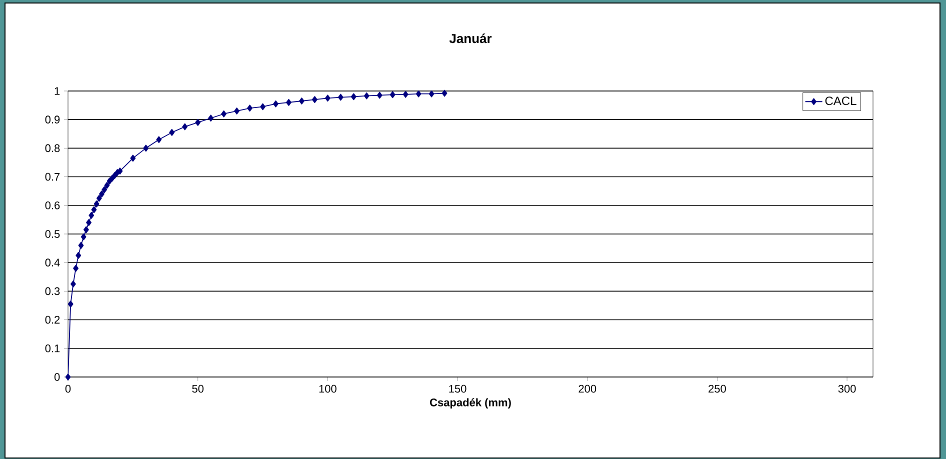  I want to click on y-tick-label: 0.7, so click(52, 176).